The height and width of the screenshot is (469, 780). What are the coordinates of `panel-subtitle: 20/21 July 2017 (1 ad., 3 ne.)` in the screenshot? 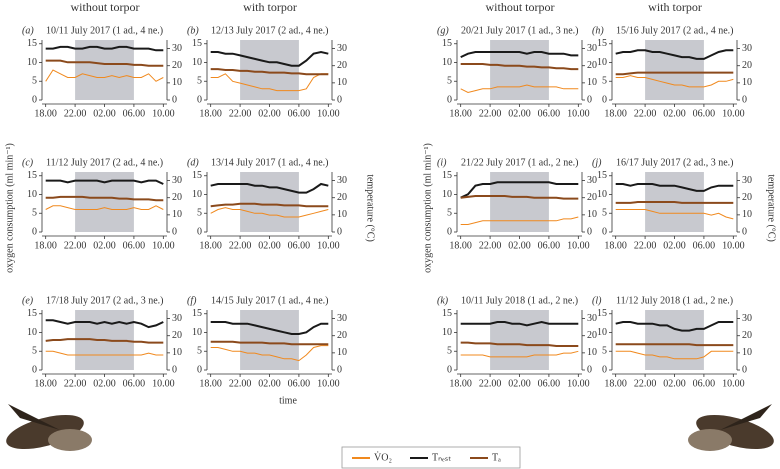 It's located at (520, 30).